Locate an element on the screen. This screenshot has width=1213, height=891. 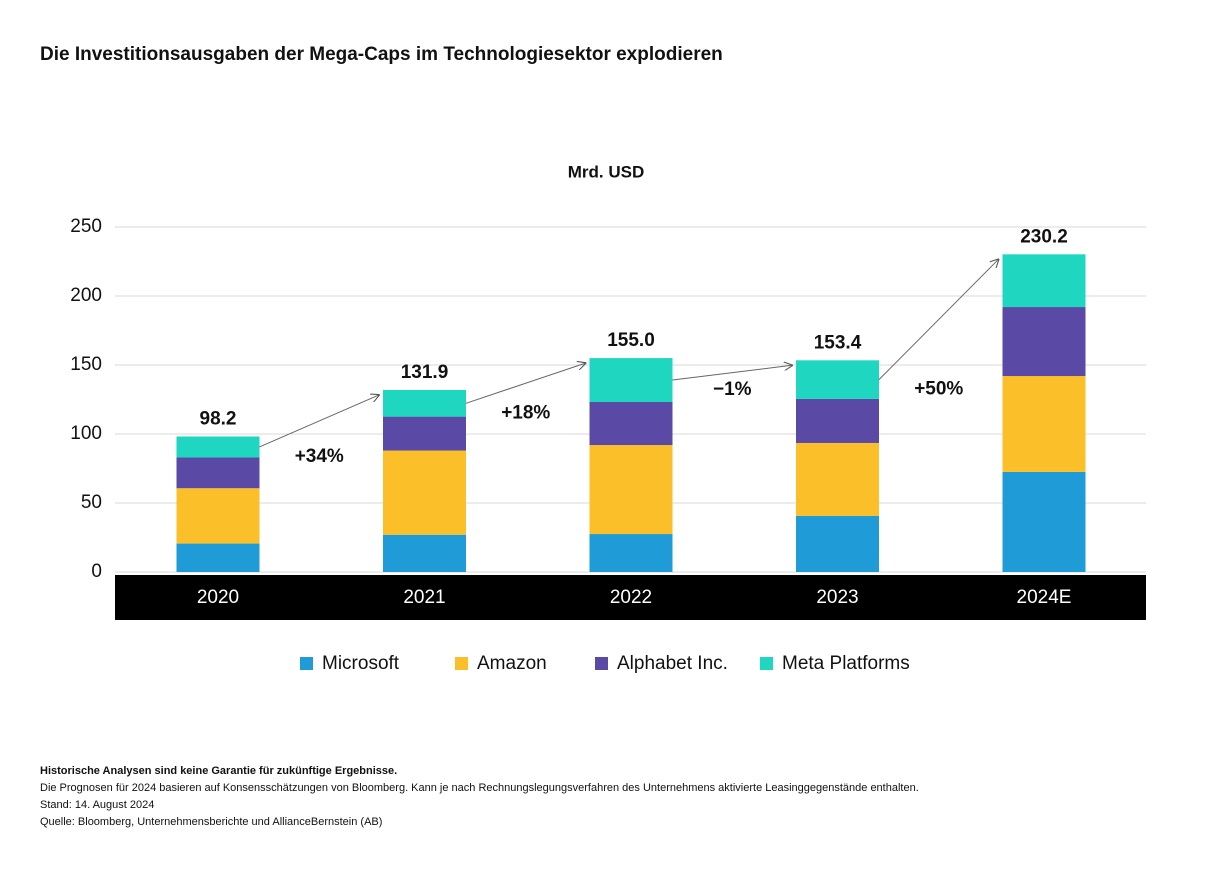
legend-label: Amazon is located at coordinates (512, 663).